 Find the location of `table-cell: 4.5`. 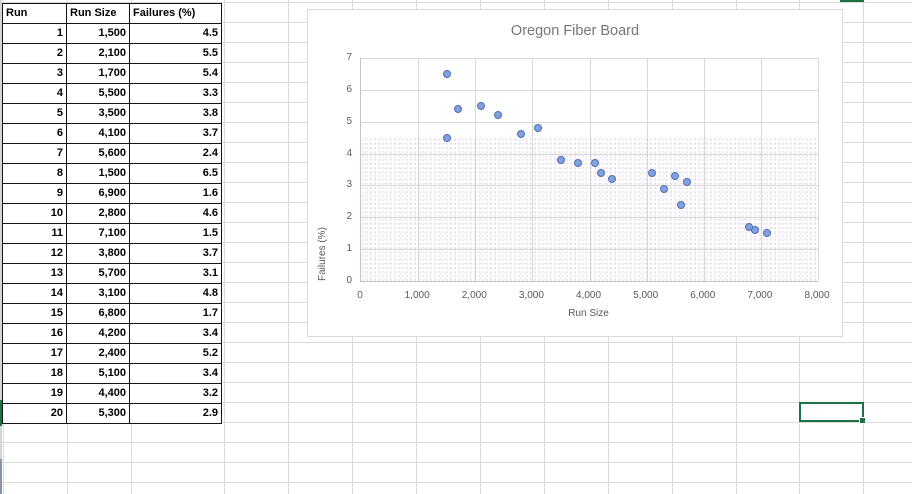

table-cell: 4.5 is located at coordinates (175, 33).